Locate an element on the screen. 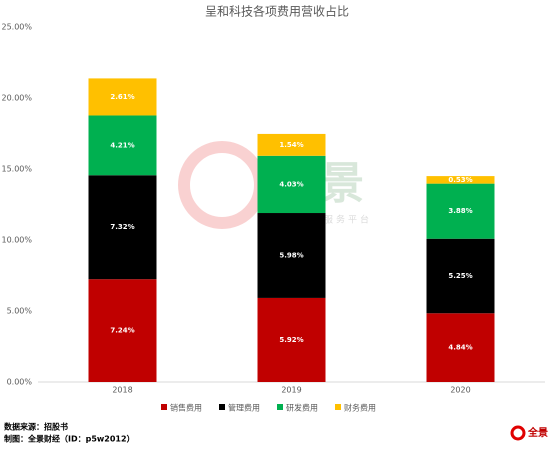 Image resolution: width=554 pixels, height=450 pixels. legend-label: 销售费用 is located at coordinates (186, 408).